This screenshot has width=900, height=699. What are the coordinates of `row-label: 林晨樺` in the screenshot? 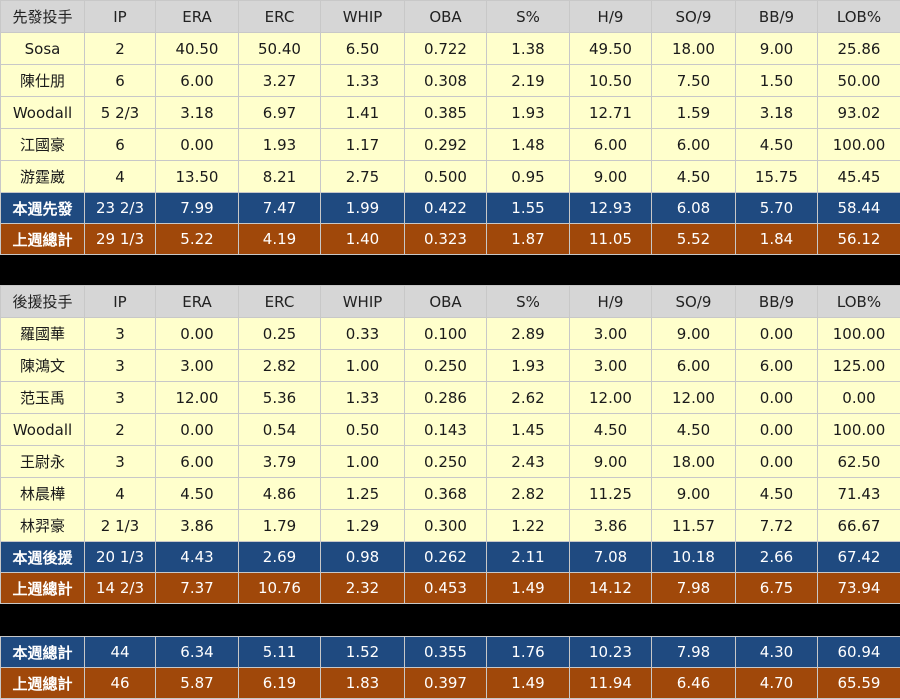 It's located at (43, 494).